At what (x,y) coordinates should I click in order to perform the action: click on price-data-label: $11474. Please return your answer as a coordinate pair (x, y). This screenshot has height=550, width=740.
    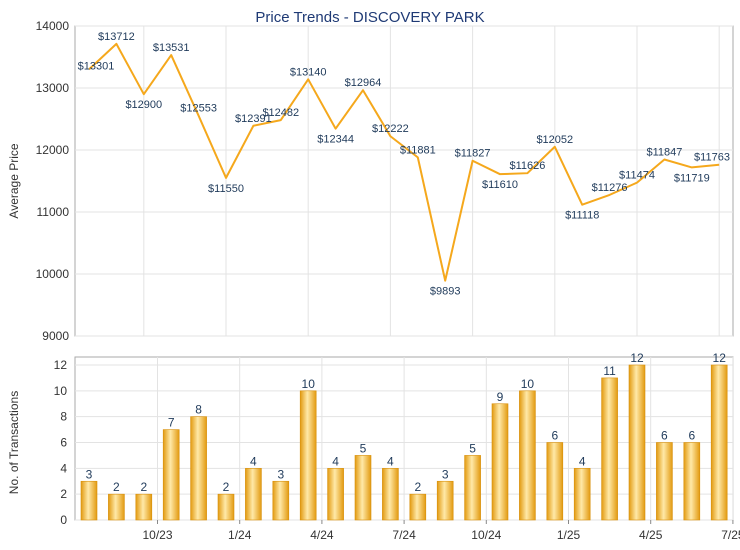
    Looking at the image, I should click on (637, 176).